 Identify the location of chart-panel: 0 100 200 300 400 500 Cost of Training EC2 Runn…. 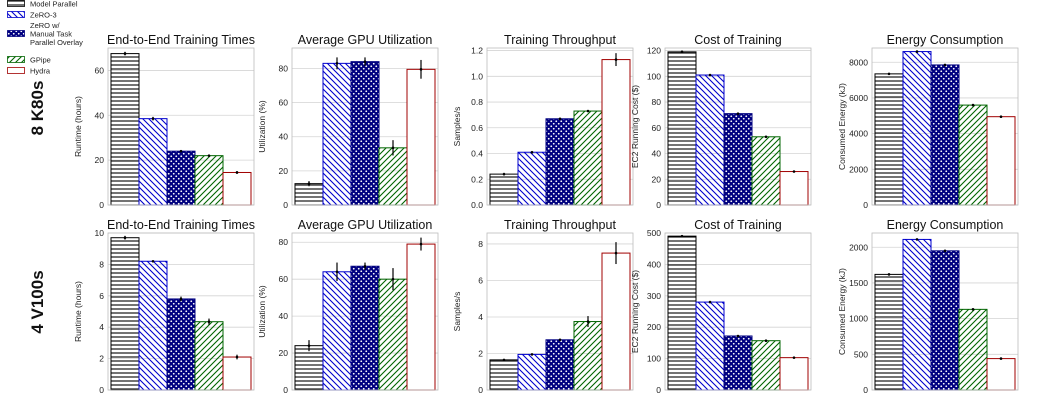
(721, 306).